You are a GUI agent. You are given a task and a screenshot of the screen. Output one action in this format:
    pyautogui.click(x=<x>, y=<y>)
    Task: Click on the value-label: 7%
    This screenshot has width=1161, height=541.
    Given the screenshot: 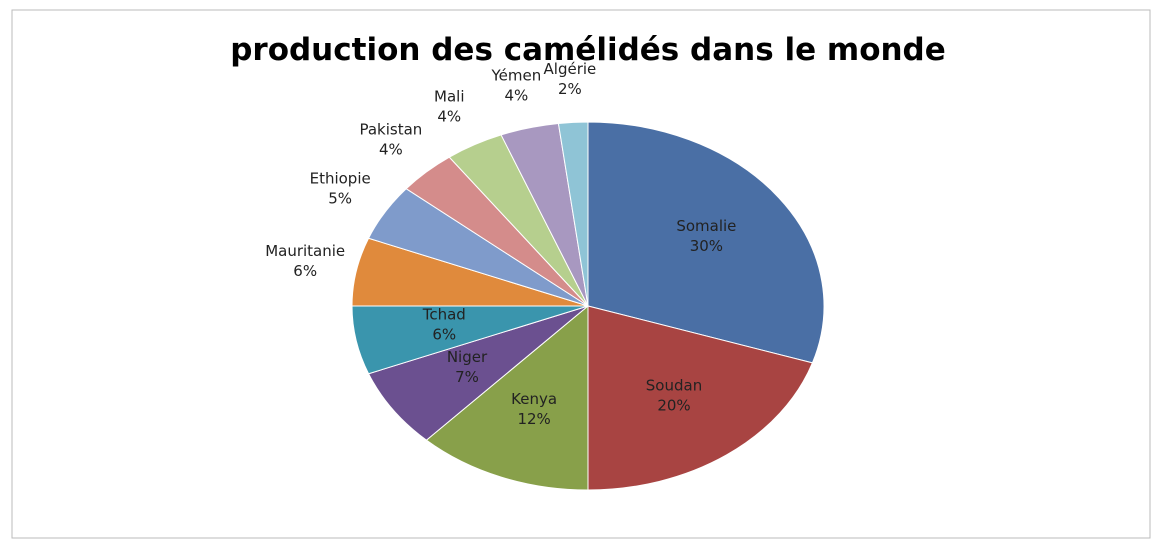 What is the action you would take?
    pyautogui.click(x=467, y=377)
    